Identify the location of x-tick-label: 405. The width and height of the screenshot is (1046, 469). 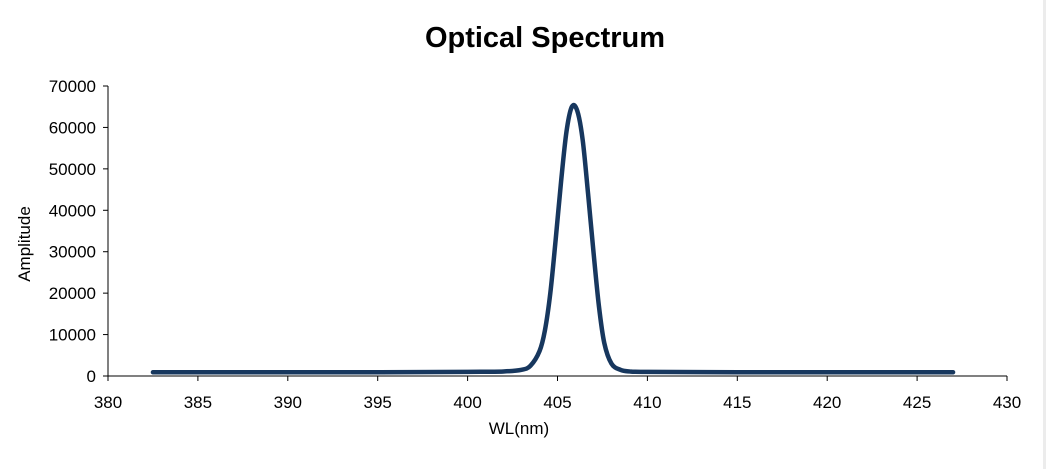
(557, 402).